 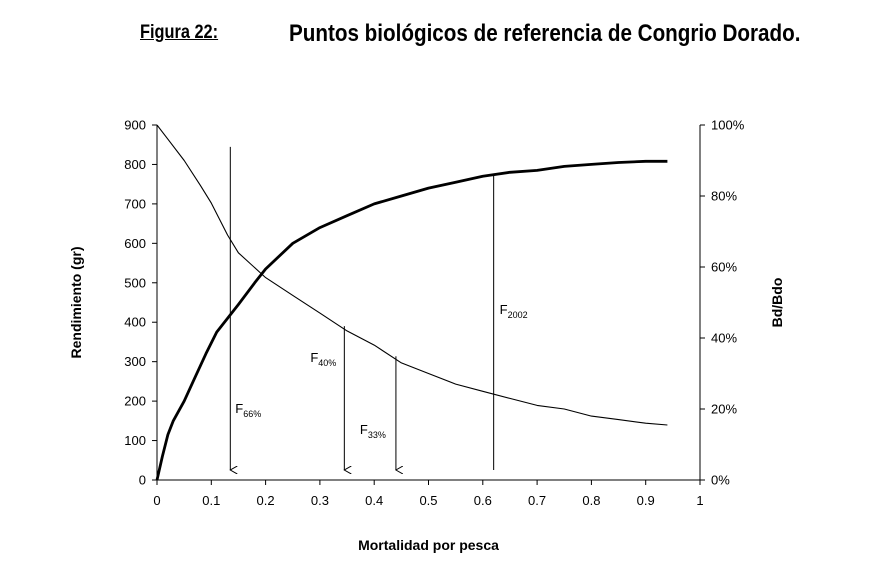 What do you see at coordinates (320, 500) in the screenshot?
I see `x-tick-label: 0.3` at bounding box center [320, 500].